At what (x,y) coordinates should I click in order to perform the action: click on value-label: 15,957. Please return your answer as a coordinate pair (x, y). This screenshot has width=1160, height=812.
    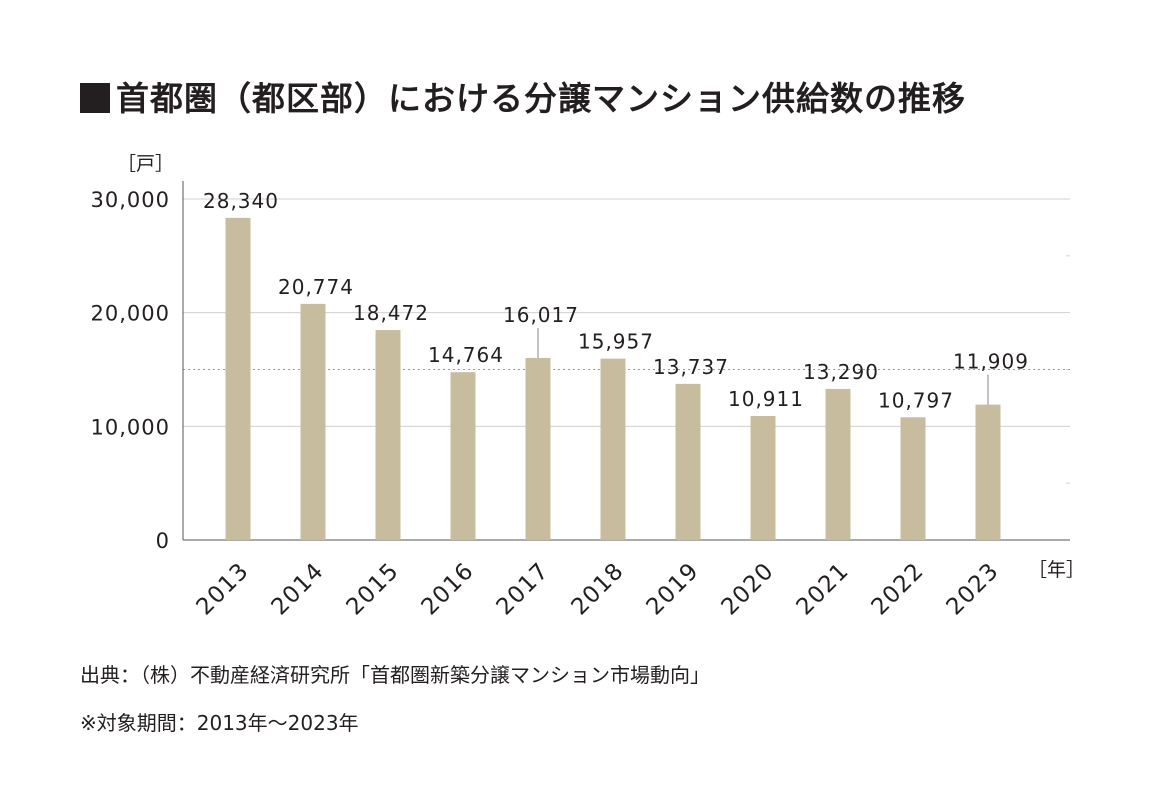
    Looking at the image, I should click on (616, 342).